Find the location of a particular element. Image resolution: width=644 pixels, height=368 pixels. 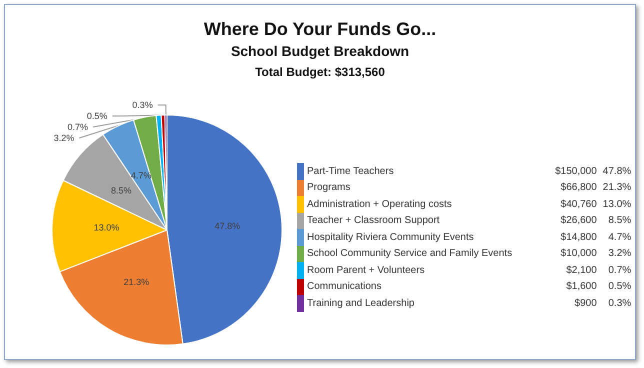

data-label: 21.3% is located at coordinates (137, 282).